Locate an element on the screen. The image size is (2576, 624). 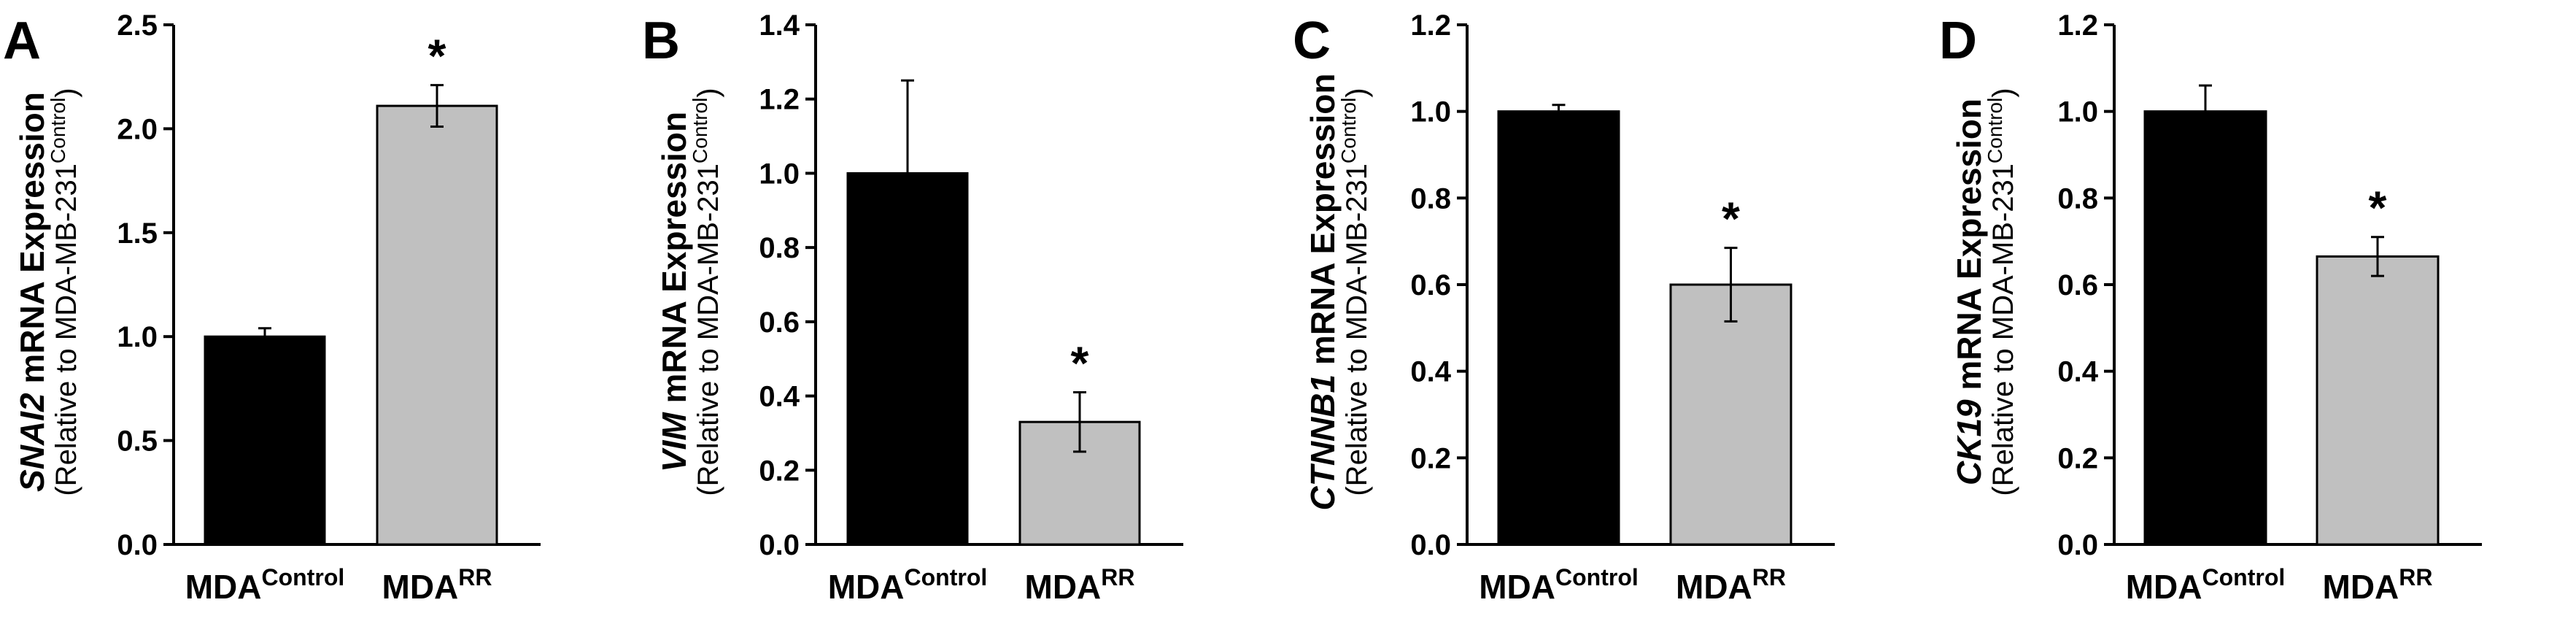
y-axis-label: CK19 mRNA Expression is located at coordinates (1969, 292).